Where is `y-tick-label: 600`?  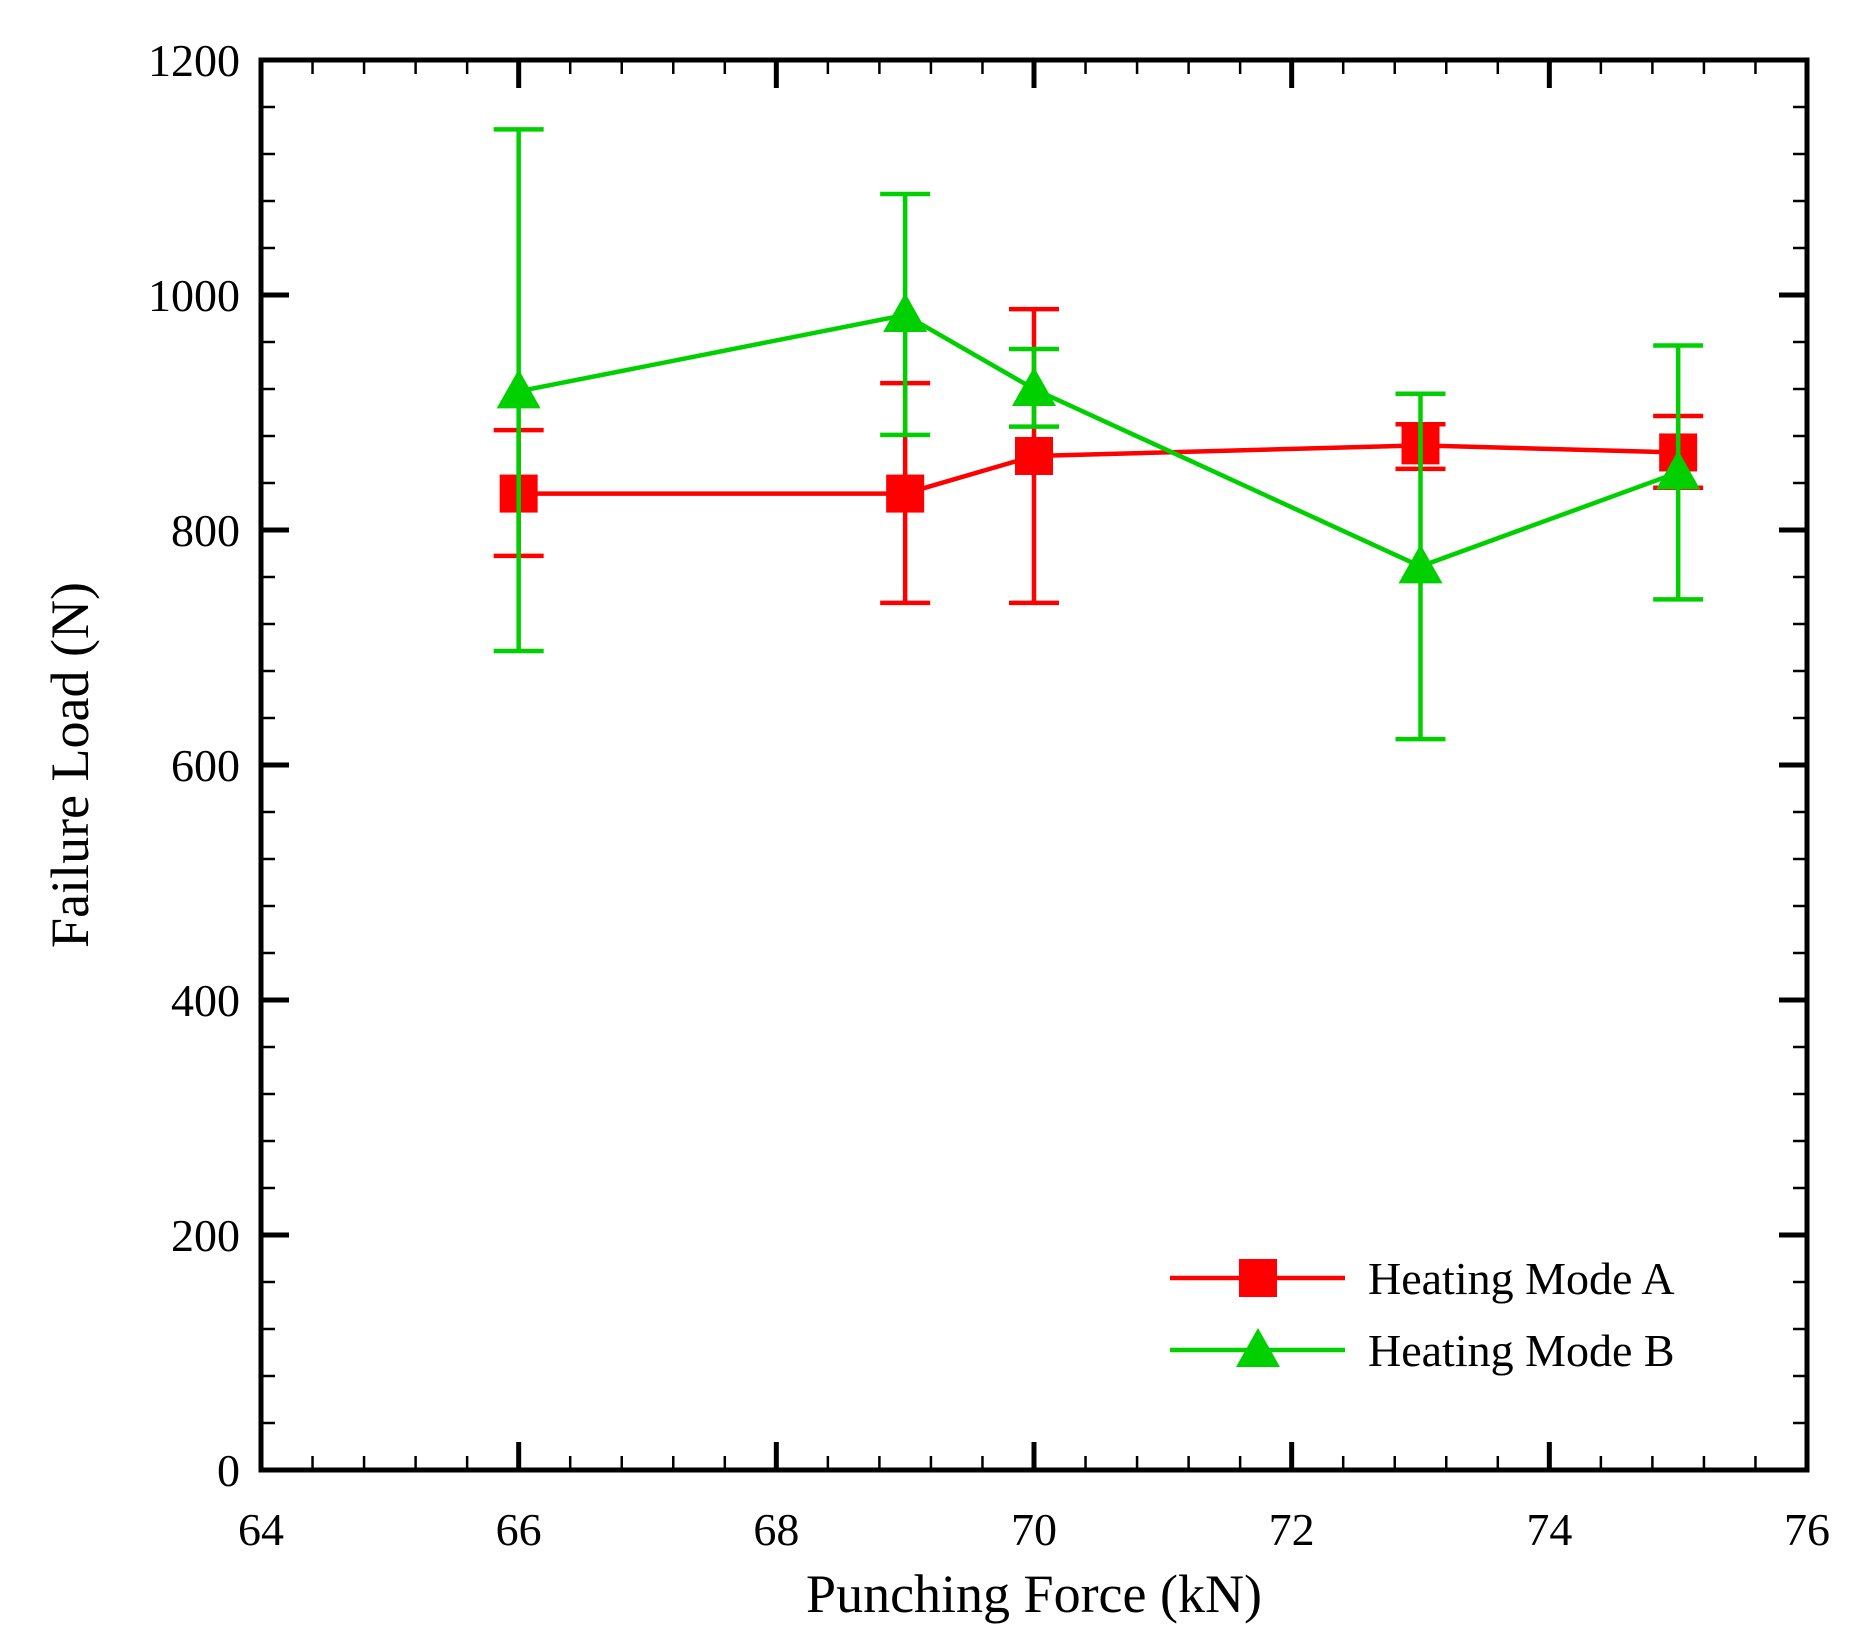 y-tick-label: 600 is located at coordinates (205, 765).